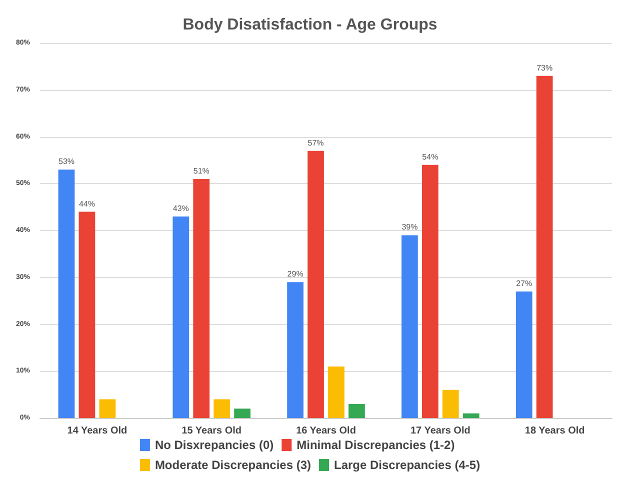 Image resolution: width=620 pixels, height=480 pixels. What do you see at coordinates (97, 431) in the screenshot?
I see `x-tick-label: 14 Years Old` at bounding box center [97, 431].